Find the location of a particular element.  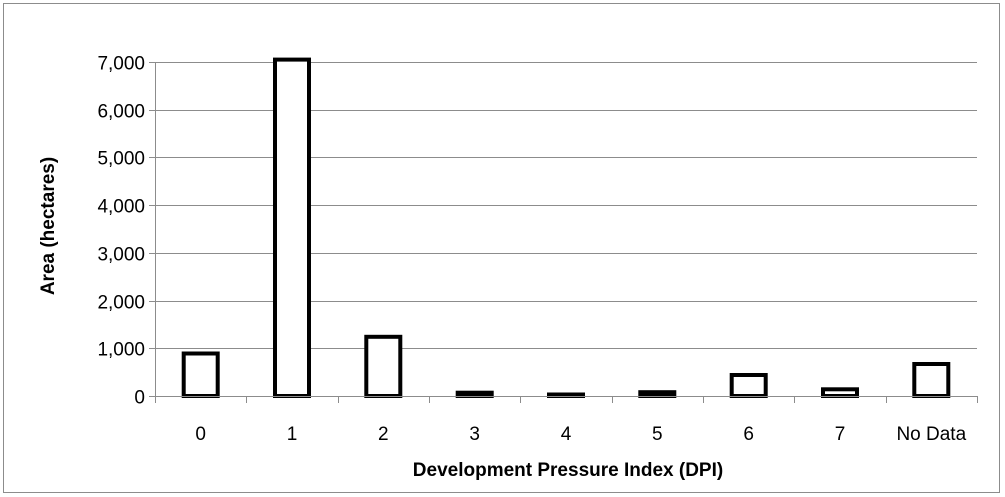

x-tick-label: 7 is located at coordinates (840, 434).